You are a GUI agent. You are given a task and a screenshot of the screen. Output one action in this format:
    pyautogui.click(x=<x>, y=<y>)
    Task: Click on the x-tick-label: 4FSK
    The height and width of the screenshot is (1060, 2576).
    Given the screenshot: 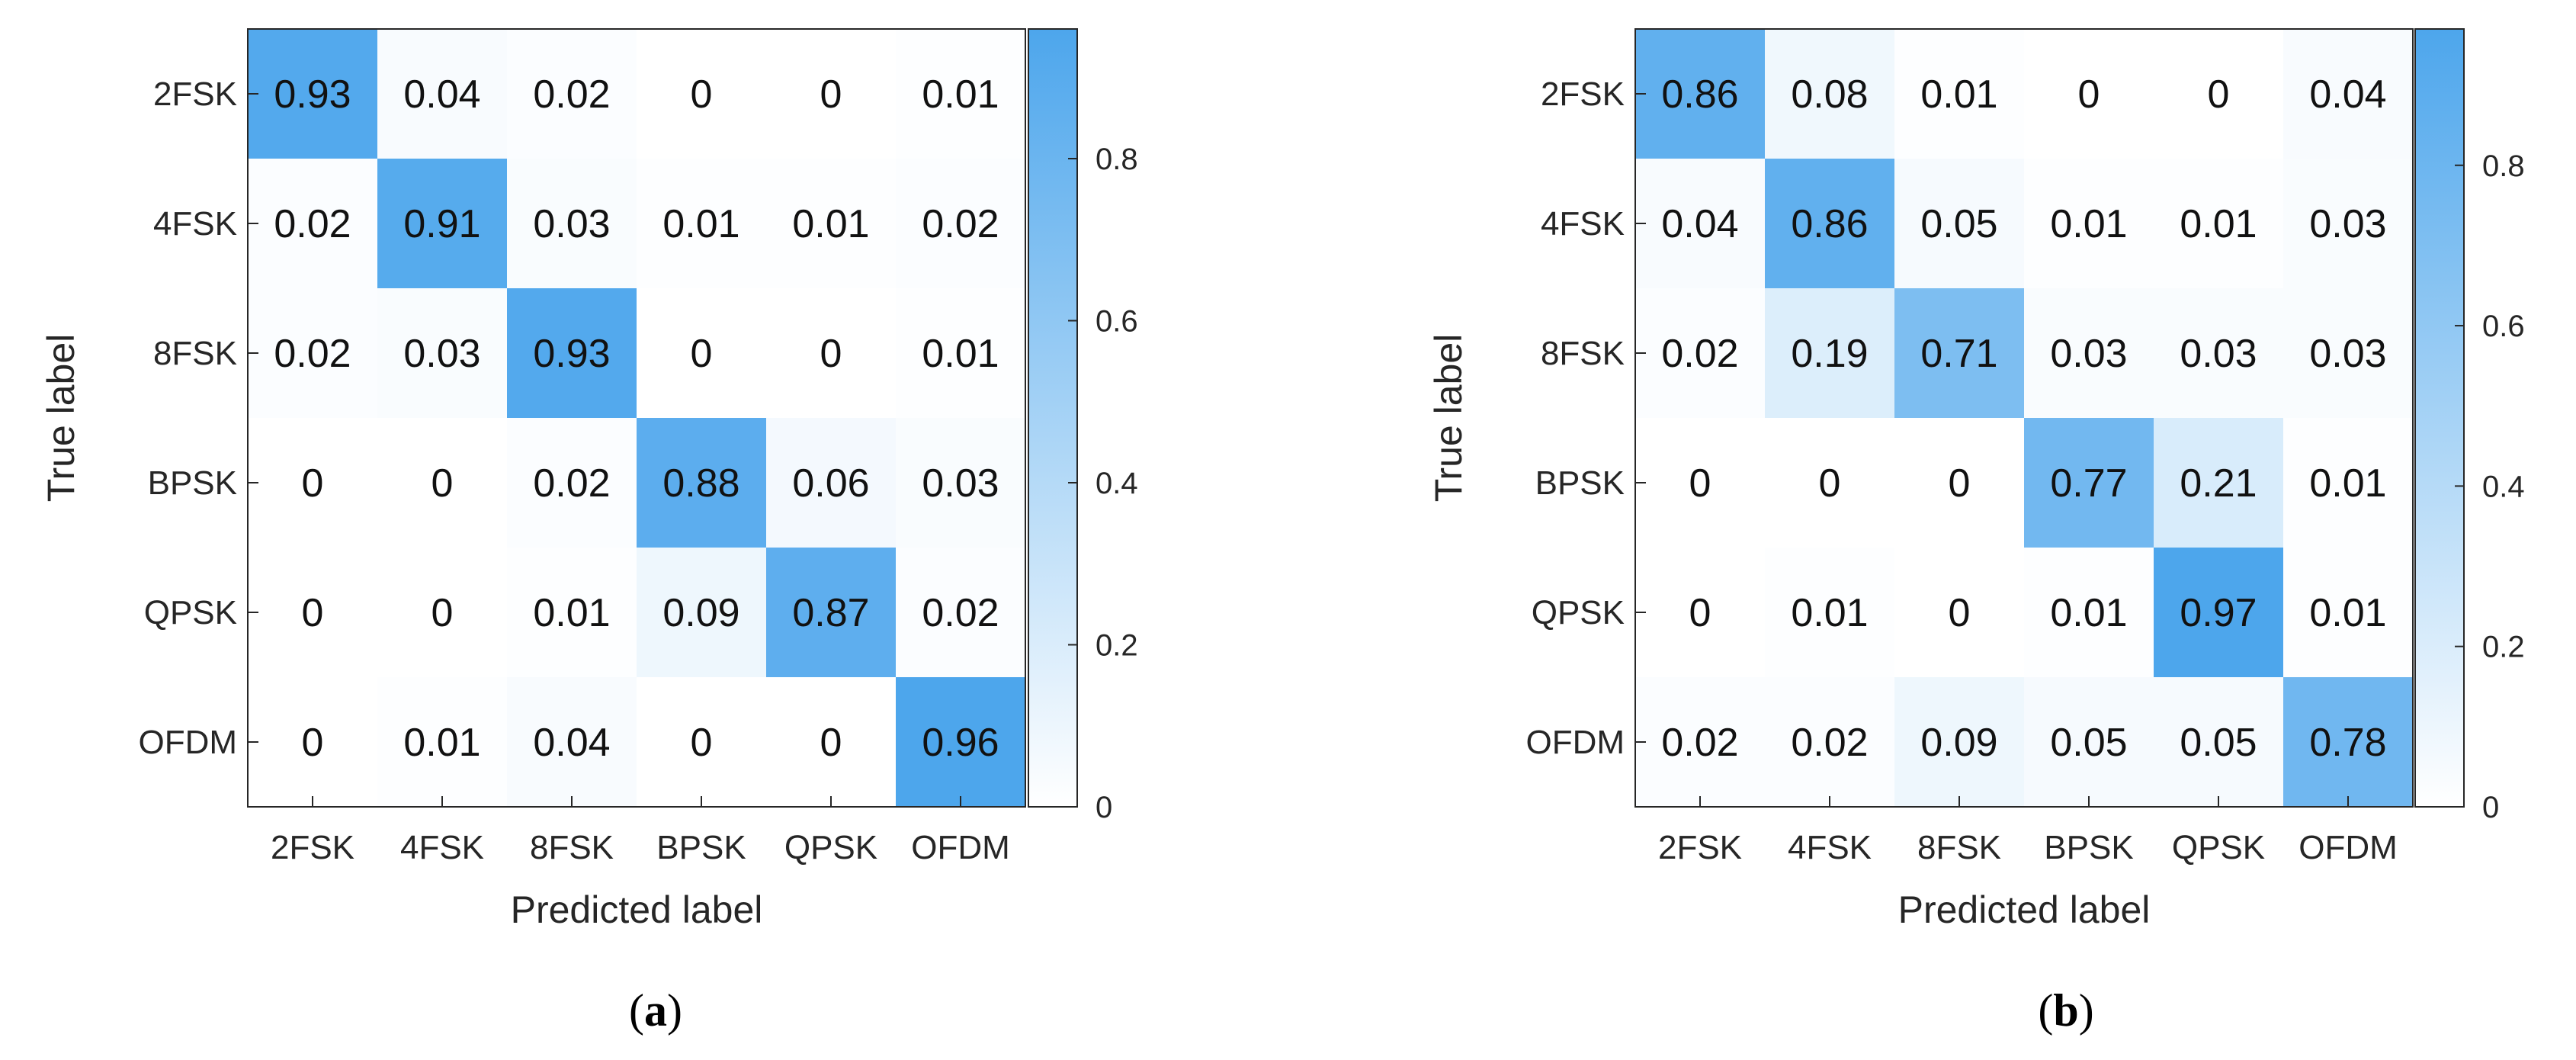 What is the action you would take?
    pyautogui.click(x=1830, y=848)
    